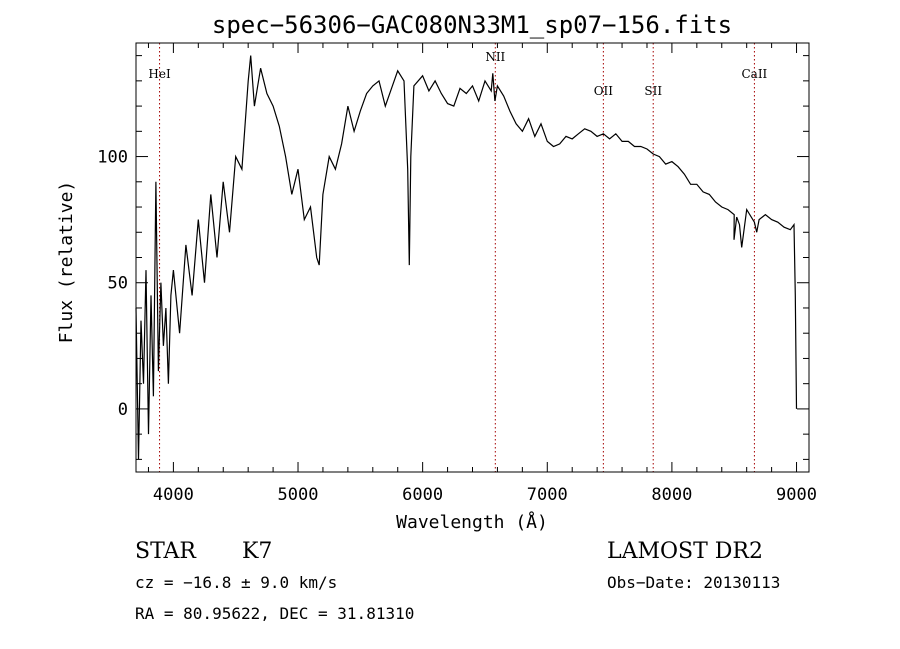  I want to click on line-label-oii: OII, so click(604, 91).